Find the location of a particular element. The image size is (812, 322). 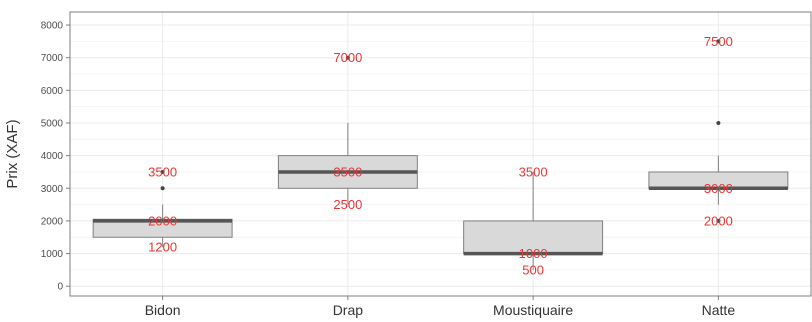

box-moustiquaire is located at coordinates (533, 220).